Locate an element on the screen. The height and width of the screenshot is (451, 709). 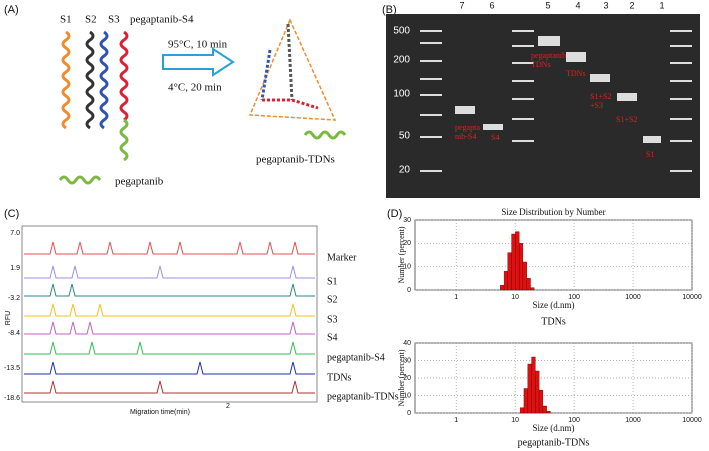
ladder-label: 200 is located at coordinates (401, 60).